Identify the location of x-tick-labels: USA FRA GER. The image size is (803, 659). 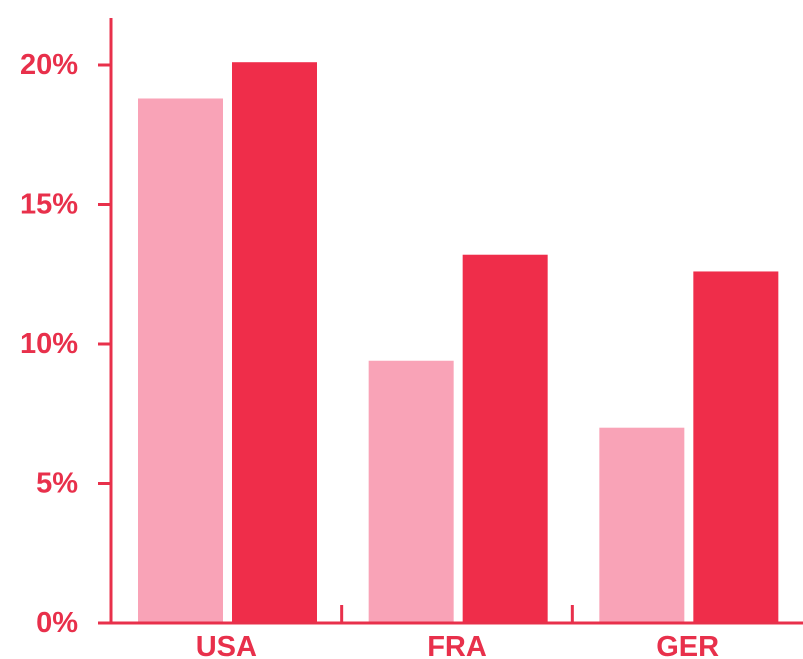
(457, 645).